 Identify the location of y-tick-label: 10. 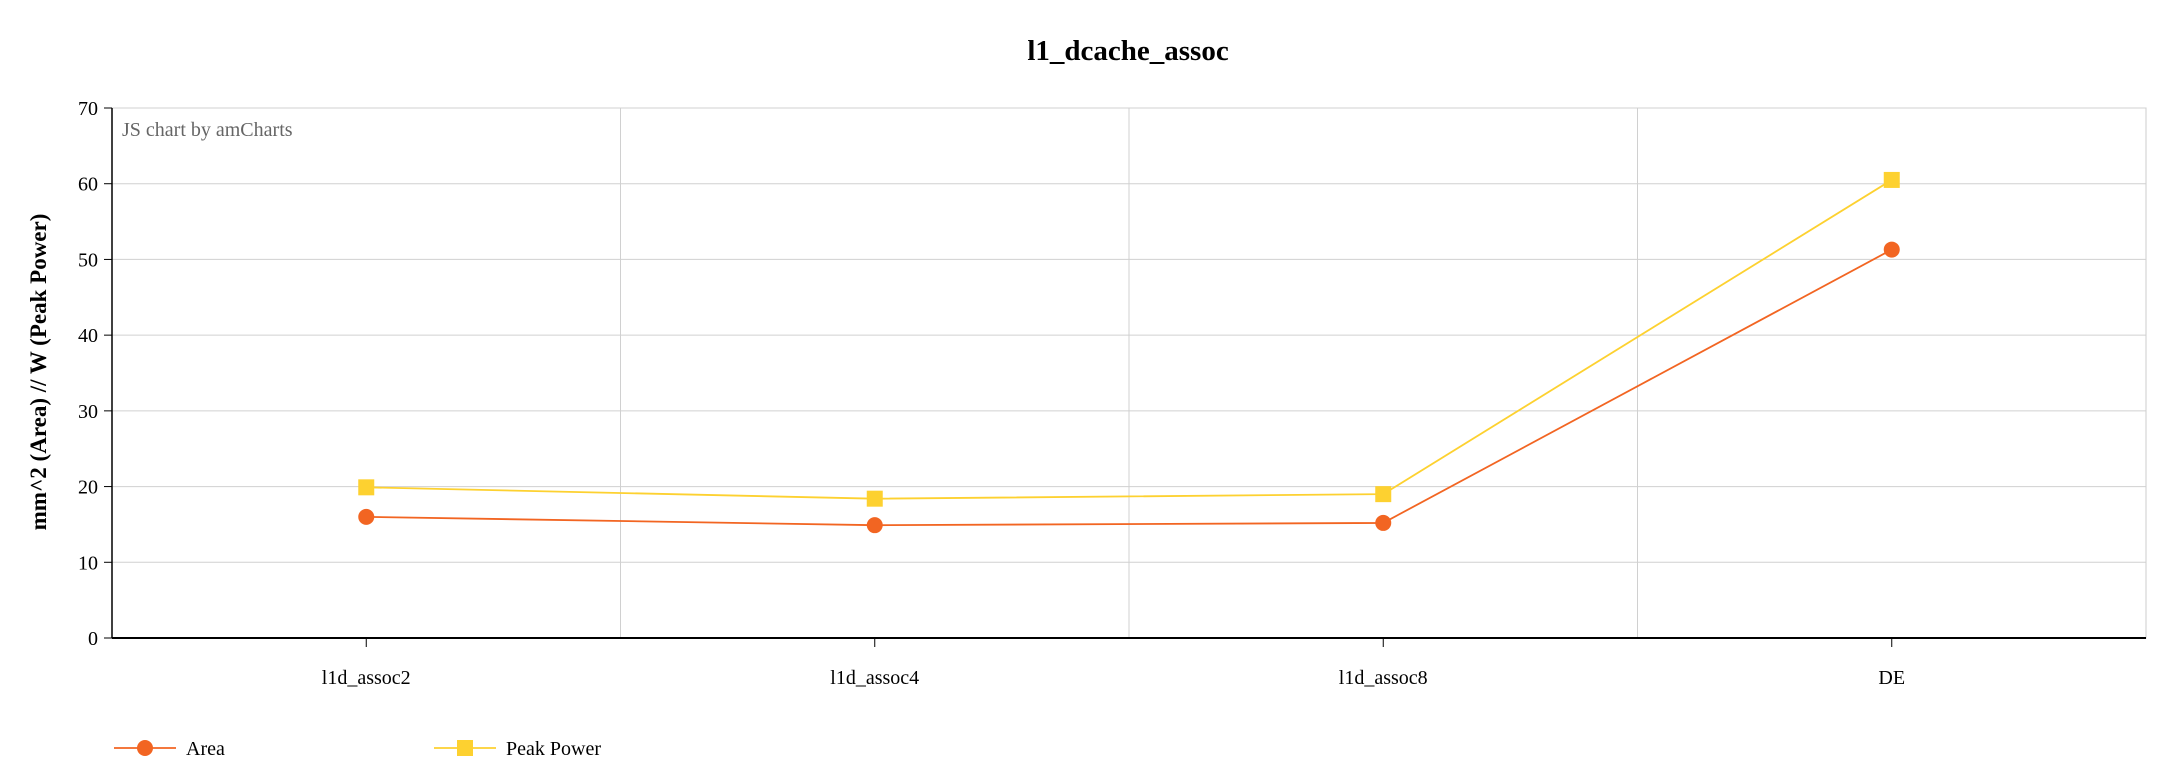
(88, 563).